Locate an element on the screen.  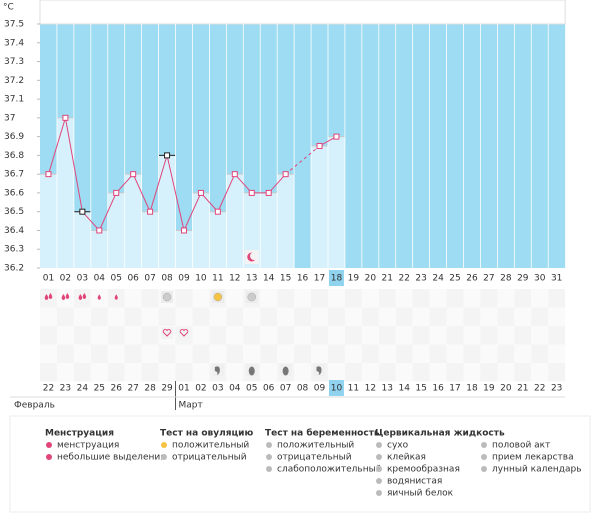
x-tick-label: 28 is located at coordinates (506, 279).